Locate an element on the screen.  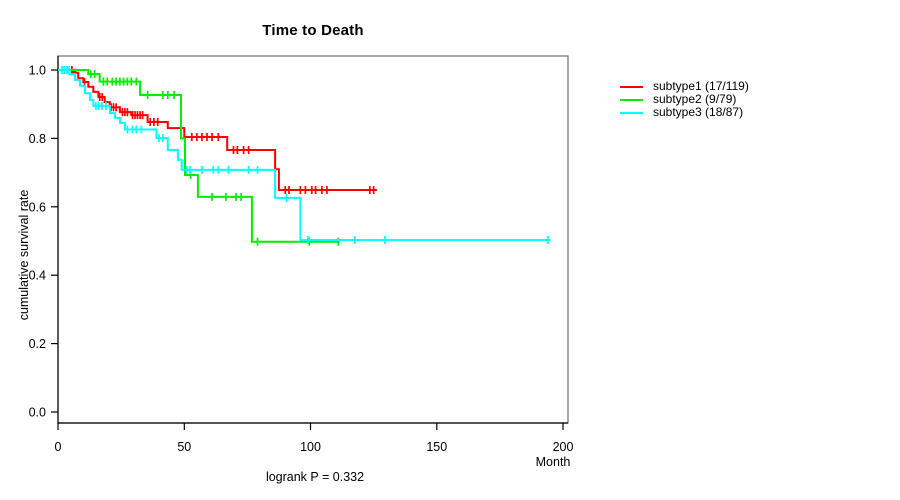
x-tick-label: 100 is located at coordinates (310, 447).